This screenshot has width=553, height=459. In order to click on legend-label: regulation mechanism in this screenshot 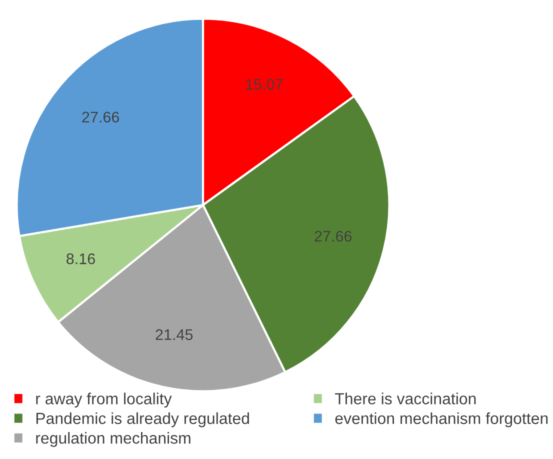, I will do `click(113, 439)`.